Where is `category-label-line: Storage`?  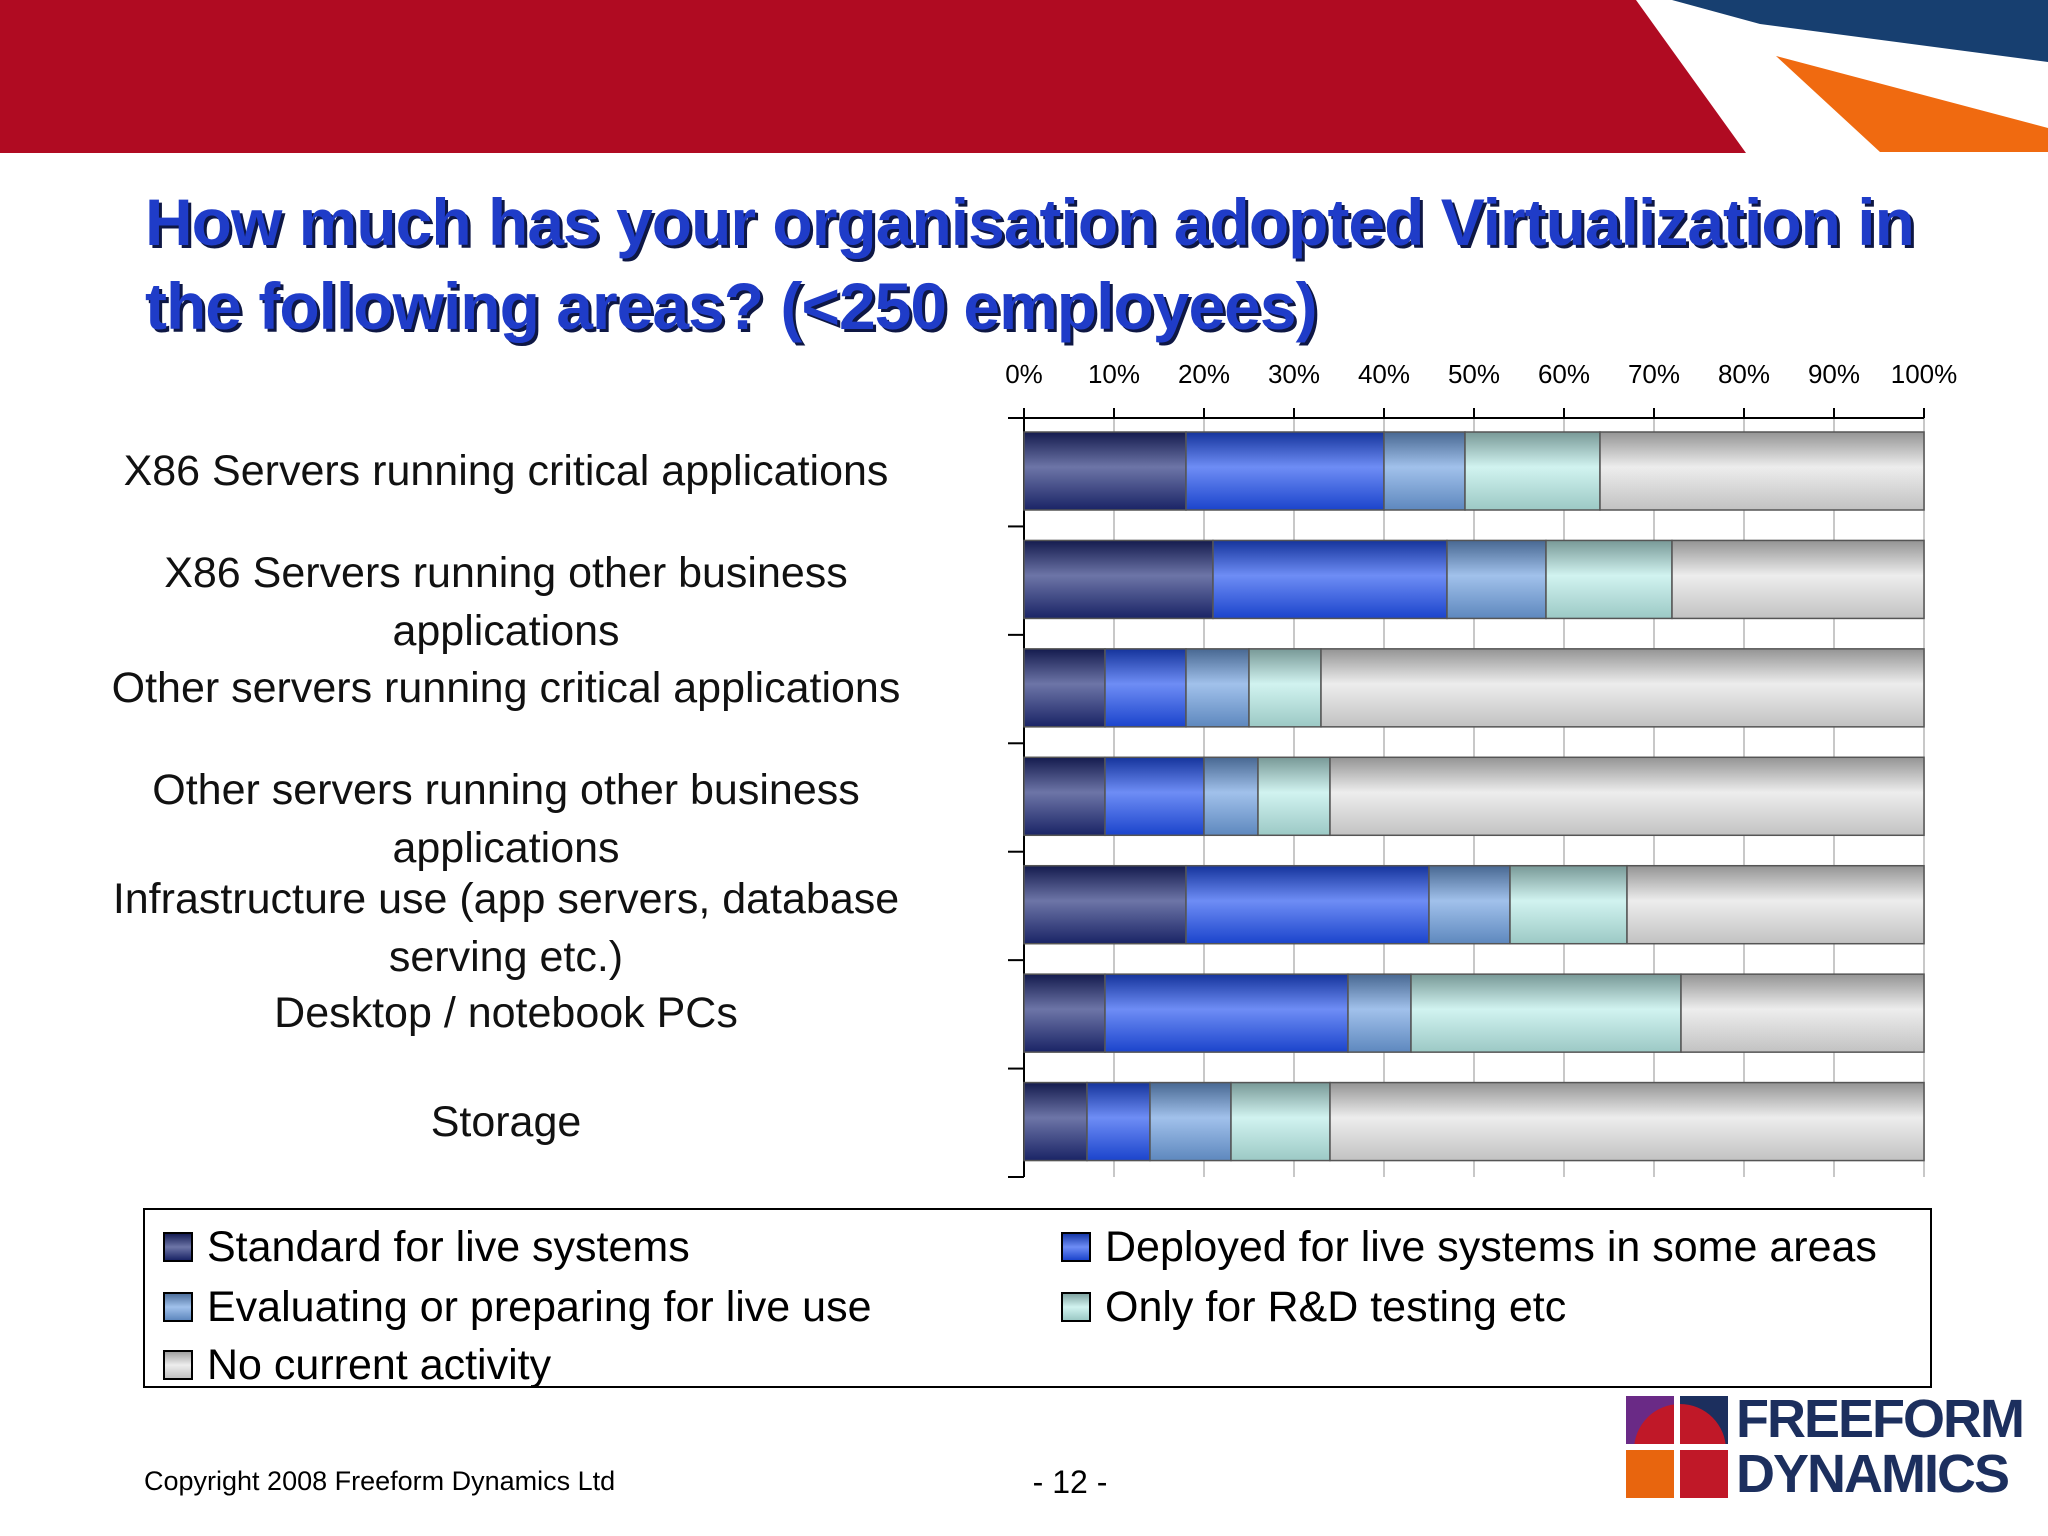
category-label-line: Storage is located at coordinates (506, 1121).